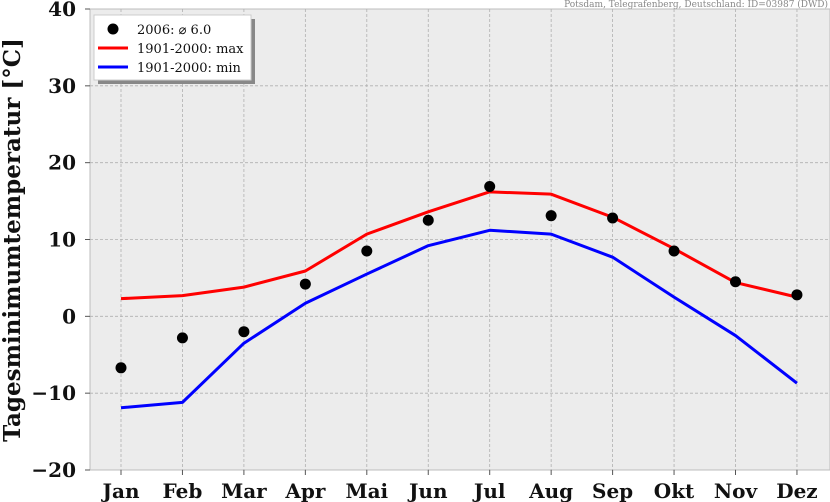 This screenshot has height=502, width=830. Describe the element at coordinates (796, 490) in the screenshot. I see `x-tick-label: Dez` at that location.